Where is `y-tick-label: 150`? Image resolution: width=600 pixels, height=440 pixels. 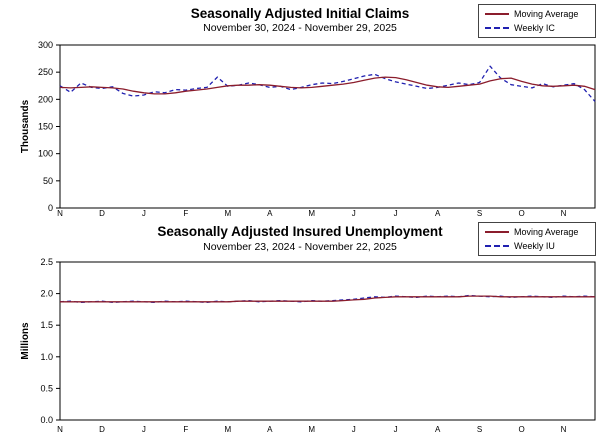
y-tick-label: 150 is located at coordinates (45, 127).